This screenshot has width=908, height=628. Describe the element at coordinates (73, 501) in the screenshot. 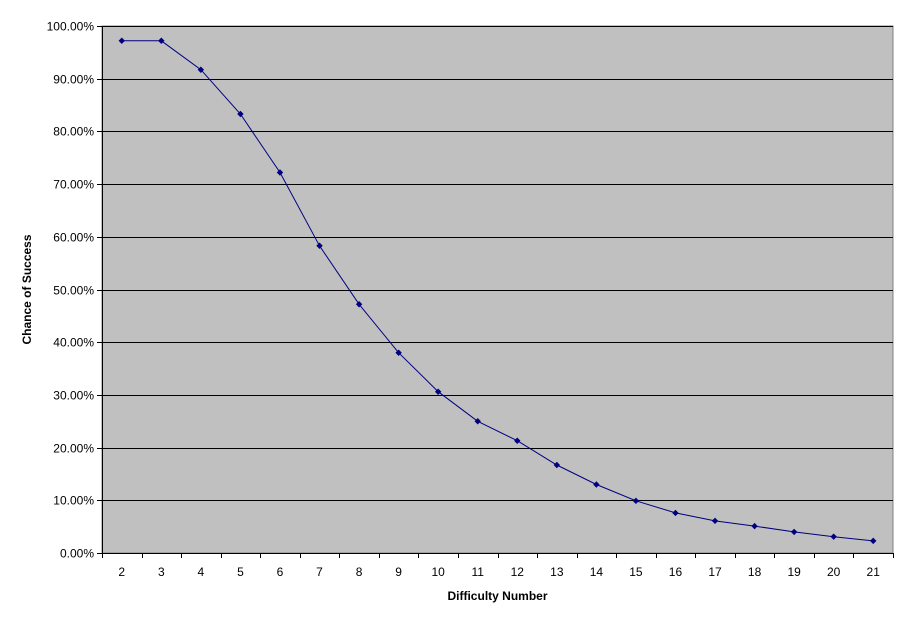

I see `y-tick-label: 10.00%` at that location.